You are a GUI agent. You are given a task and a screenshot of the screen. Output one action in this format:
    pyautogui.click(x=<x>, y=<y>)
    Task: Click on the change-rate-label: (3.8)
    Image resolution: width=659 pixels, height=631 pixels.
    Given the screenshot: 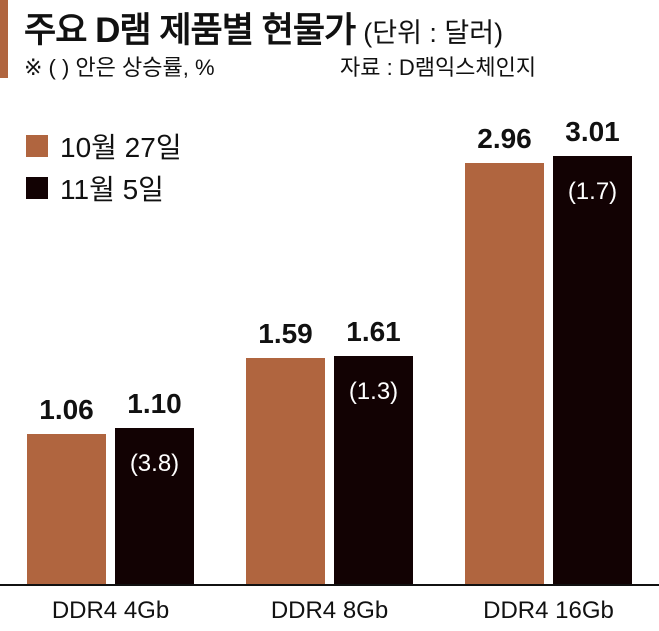 What is the action you would take?
    pyautogui.click(x=154, y=463)
    